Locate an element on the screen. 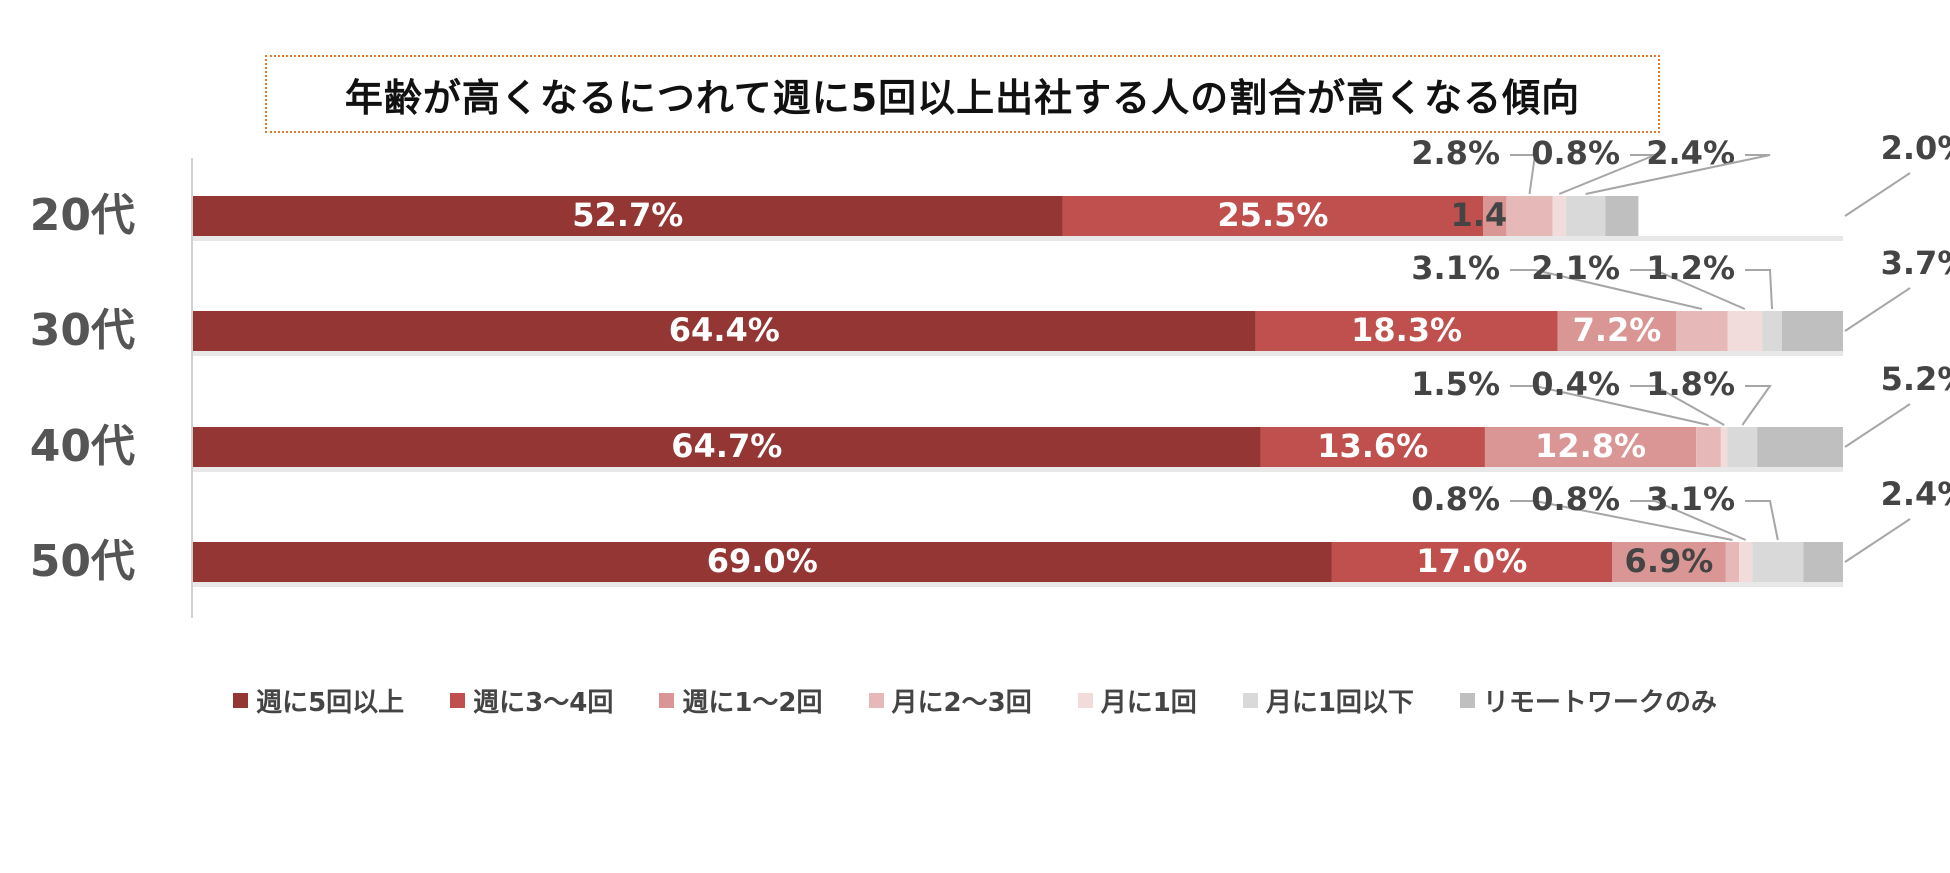 This screenshot has width=1950, height=873. data-label: 2.8% is located at coordinates (1455, 153).